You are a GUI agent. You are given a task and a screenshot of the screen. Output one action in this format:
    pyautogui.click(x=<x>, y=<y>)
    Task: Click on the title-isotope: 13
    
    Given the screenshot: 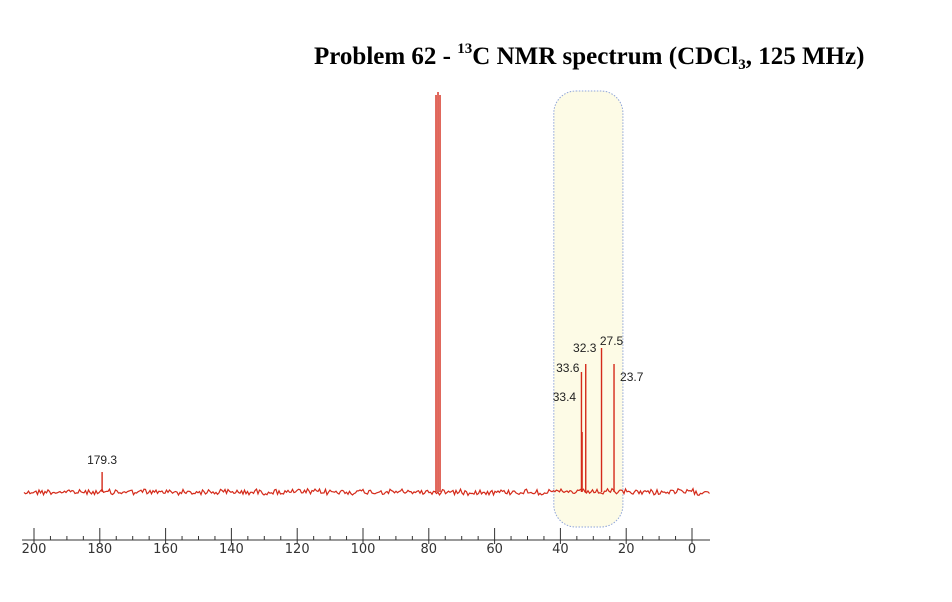 What is the action you would take?
    pyautogui.click(x=465, y=49)
    